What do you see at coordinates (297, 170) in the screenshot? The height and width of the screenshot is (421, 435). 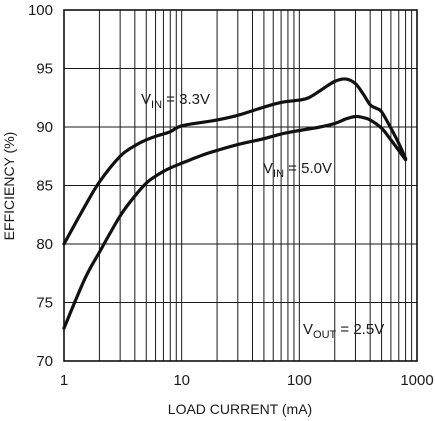 I see `series-label-vin-5v0: VIN = 5.0V` at bounding box center [297, 170].